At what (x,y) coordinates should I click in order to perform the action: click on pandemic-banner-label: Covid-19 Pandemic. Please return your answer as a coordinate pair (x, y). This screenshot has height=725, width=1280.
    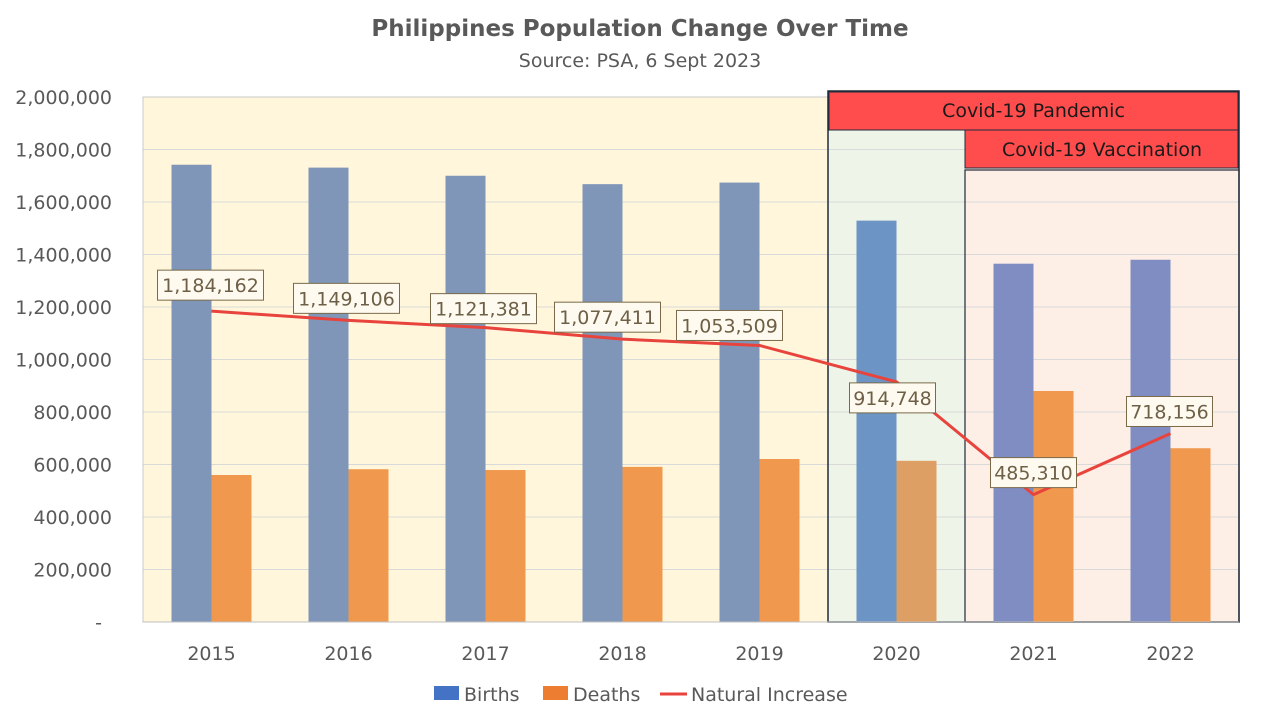
    Looking at the image, I should click on (1033, 111).